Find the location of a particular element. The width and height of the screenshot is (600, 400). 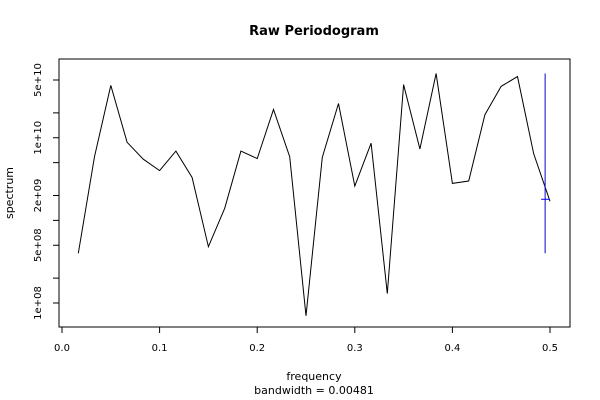

confidence-interval-bar is located at coordinates (545, 163).